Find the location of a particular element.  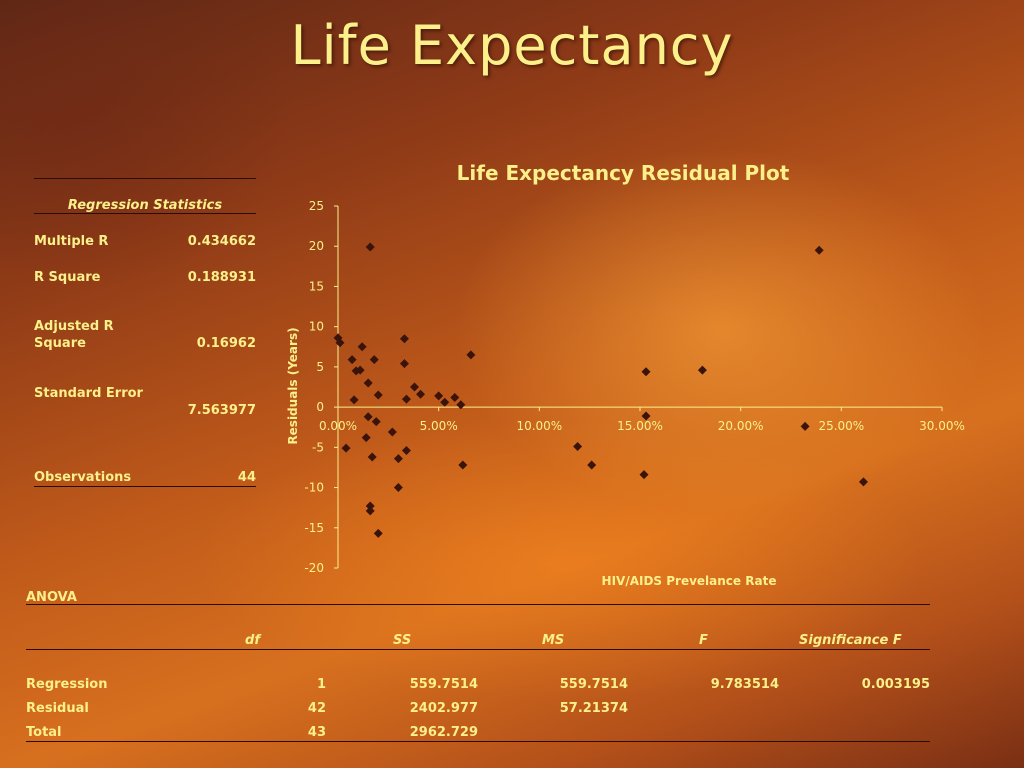

y-tick-label: -5 is located at coordinates (318, 447).